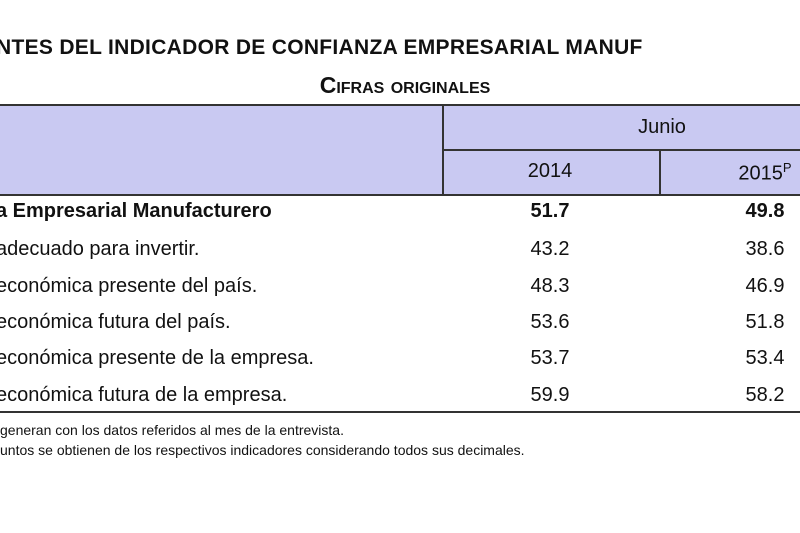  I want to click on row-label: económica futura de la empresa., so click(144, 395).